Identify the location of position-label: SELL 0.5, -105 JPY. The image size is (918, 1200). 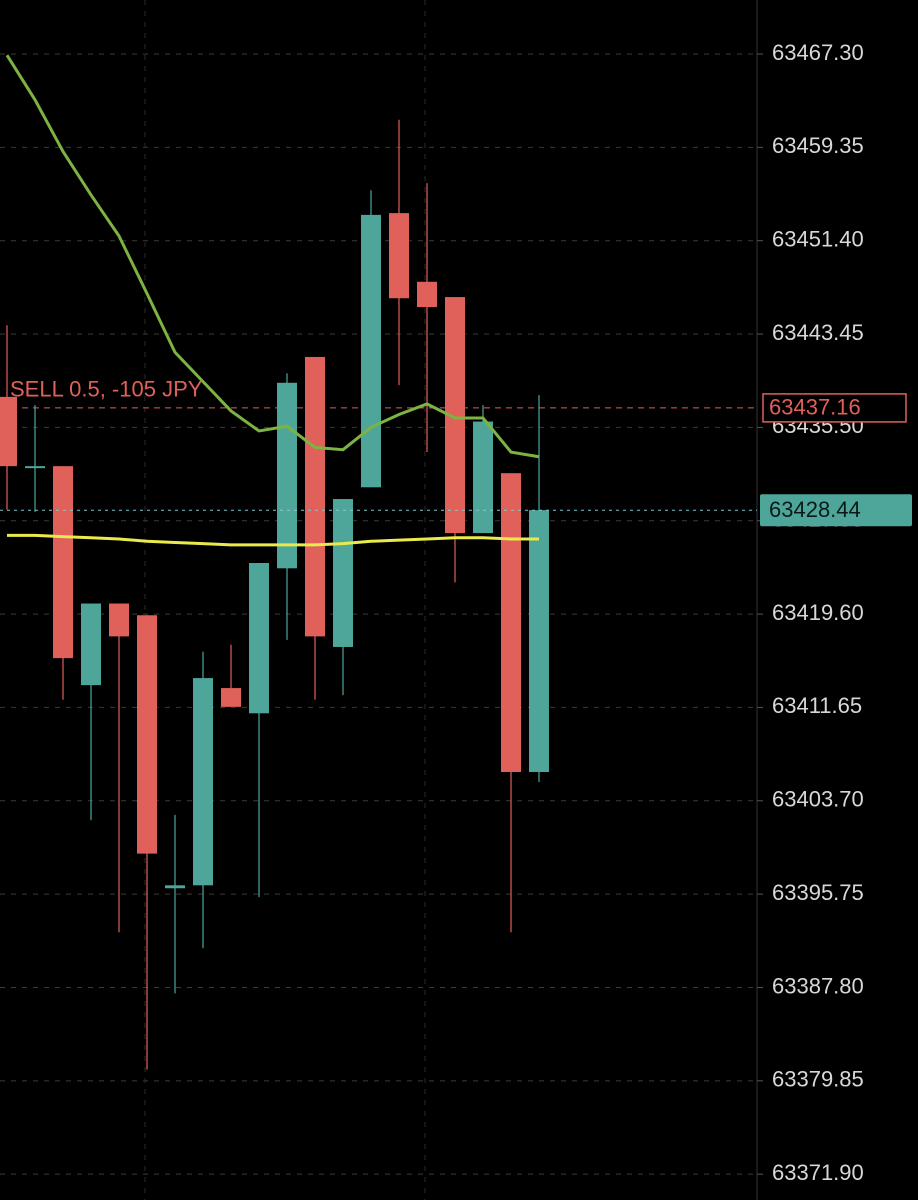
(106, 389).